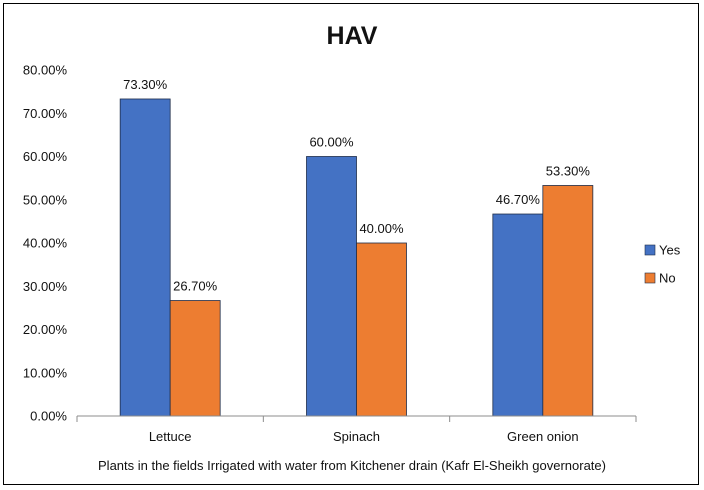 The image size is (704, 490). What do you see at coordinates (145, 257) in the screenshot?
I see `bar-yes-lettuce` at bounding box center [145, 257].